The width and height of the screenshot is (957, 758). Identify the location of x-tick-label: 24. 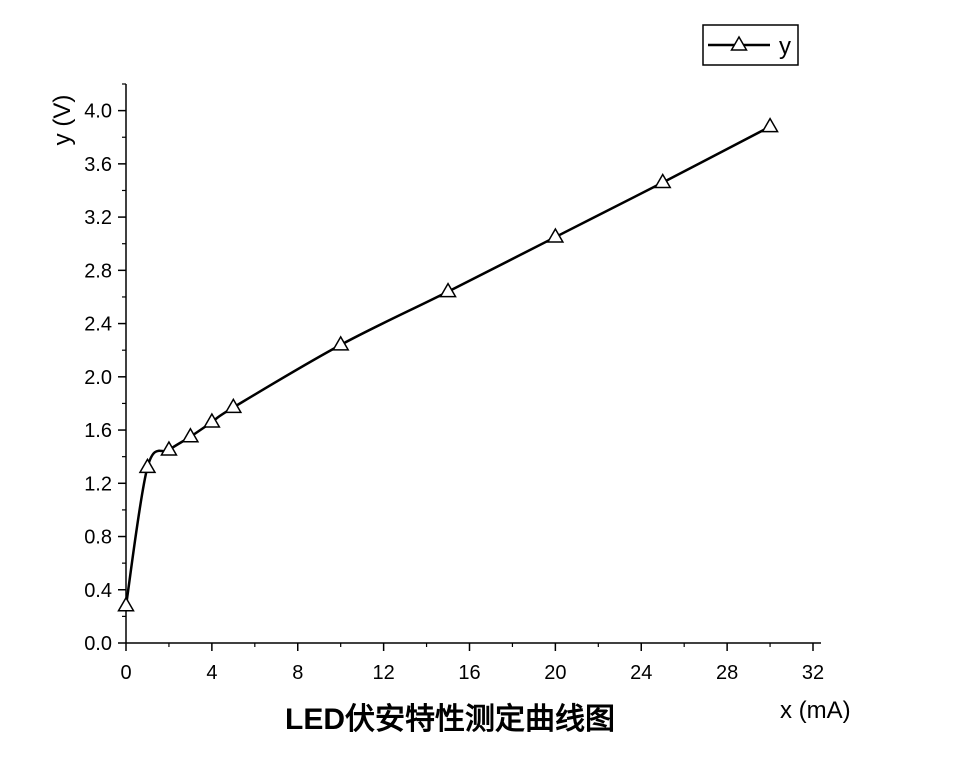
(641, 673).